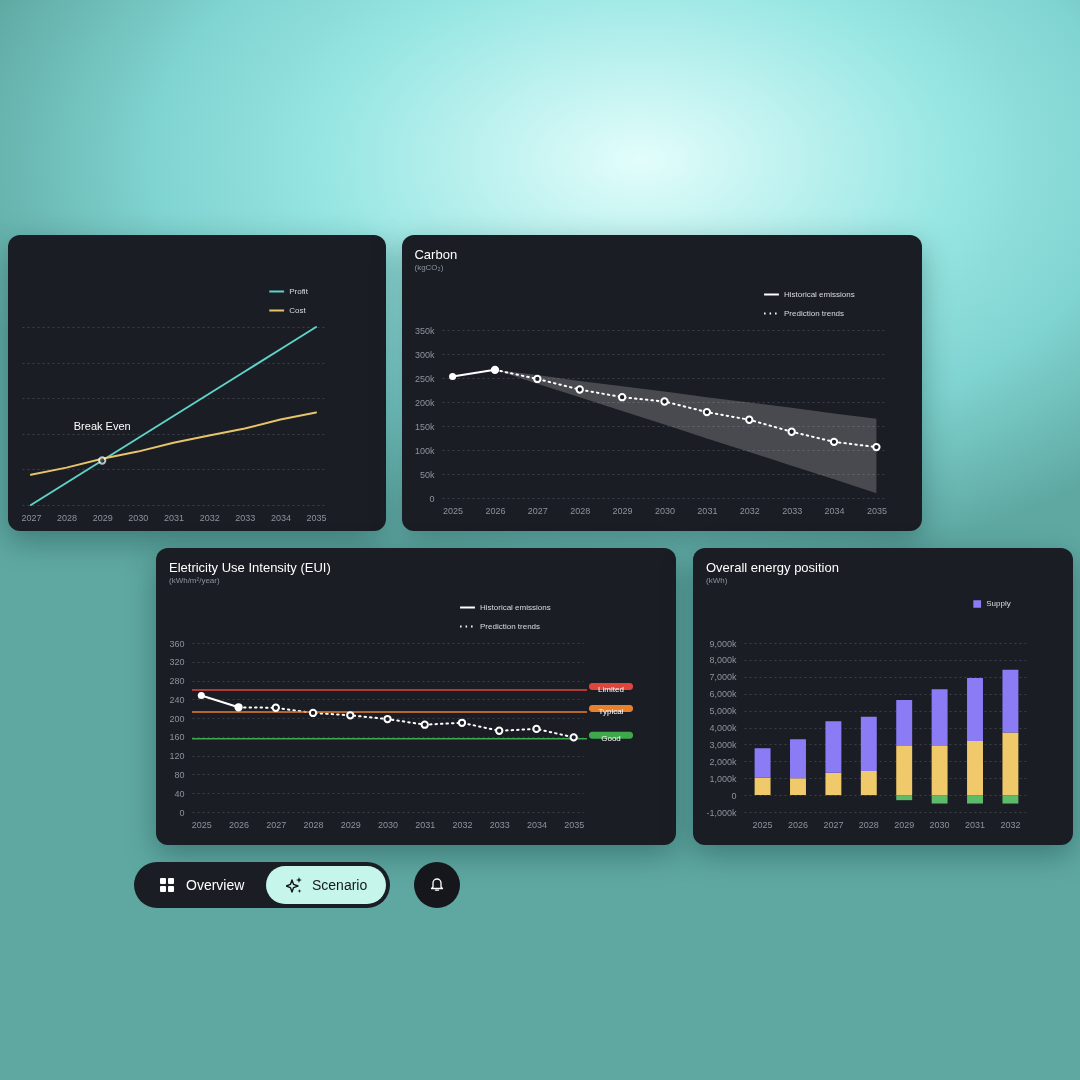 The height and width of the screenshot is (1080, 1080). I want to click on y-tick-label: -1,000k, so click(721, 812).